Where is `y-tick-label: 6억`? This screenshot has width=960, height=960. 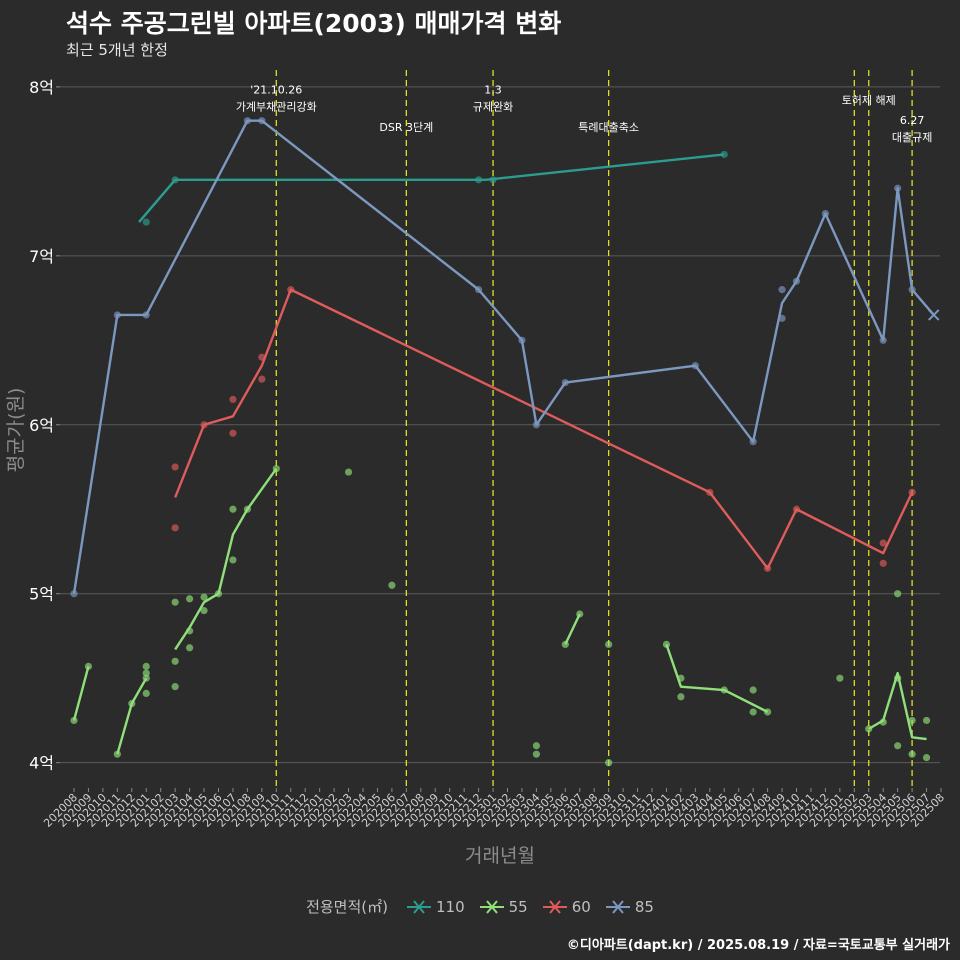
y-tick-label: 6억 is located at coordinates (41, 425).